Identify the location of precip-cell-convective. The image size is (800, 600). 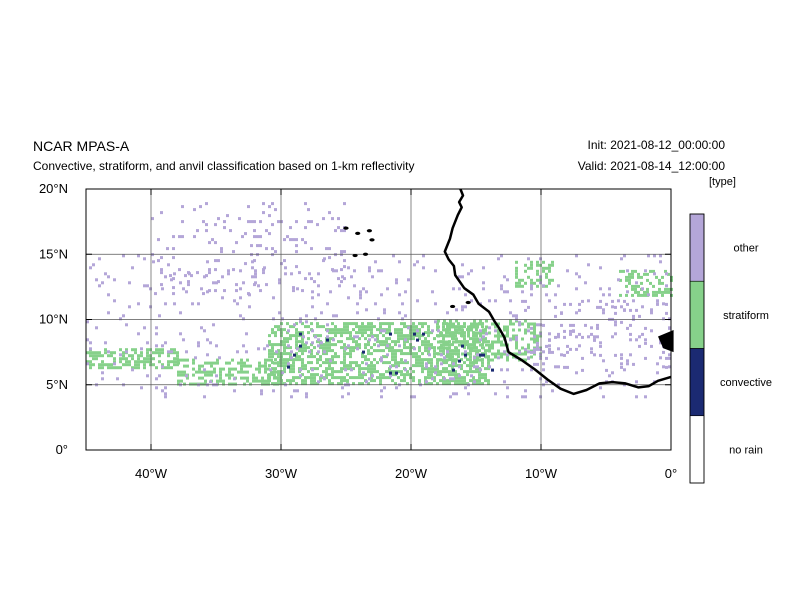
(327, 340).